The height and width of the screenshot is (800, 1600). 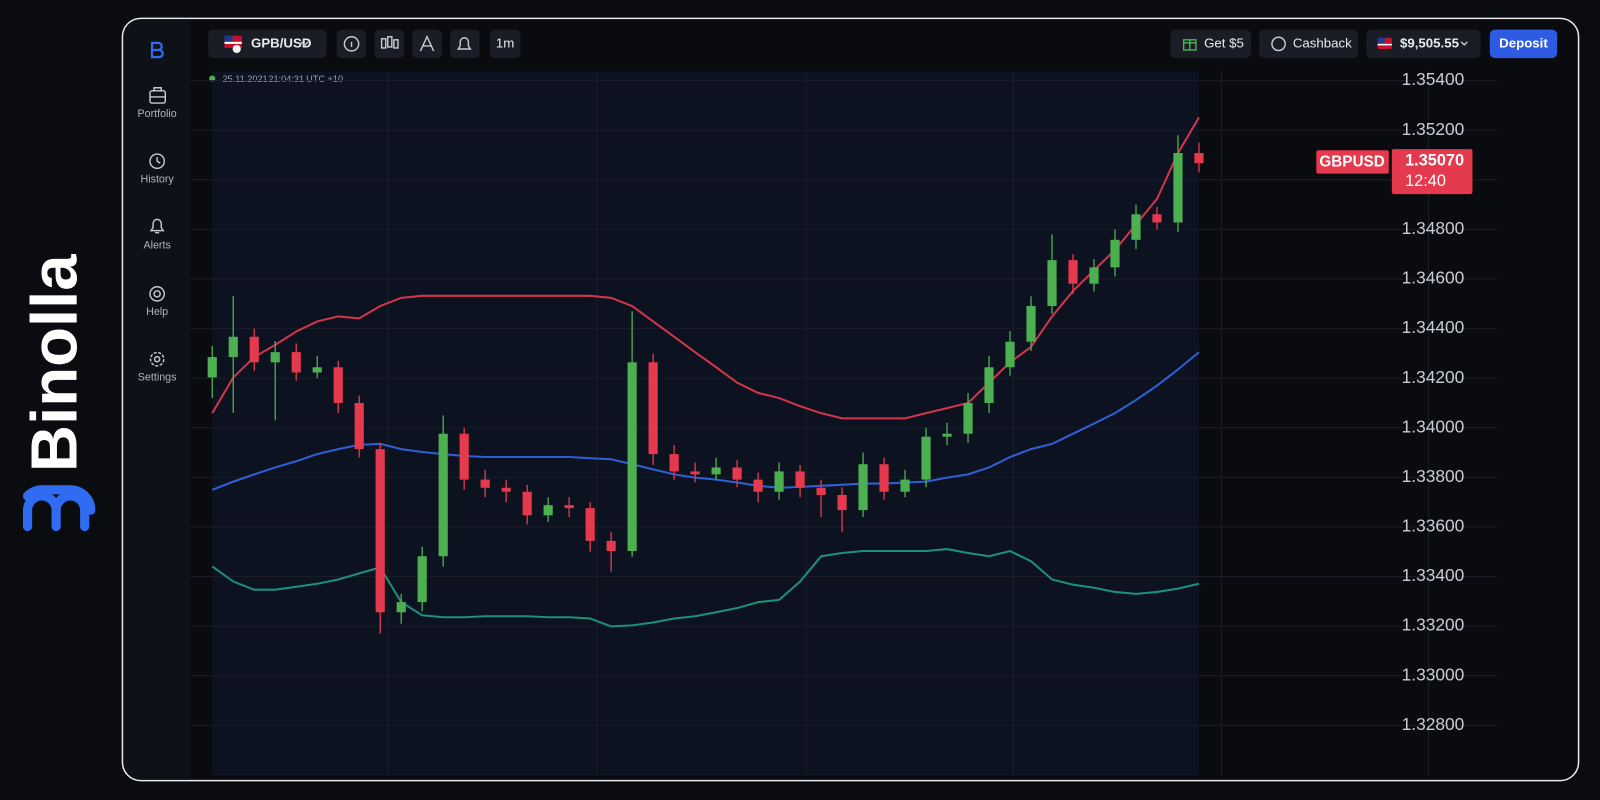 I want to click on cashback-button, so click(x=1309, y=44).